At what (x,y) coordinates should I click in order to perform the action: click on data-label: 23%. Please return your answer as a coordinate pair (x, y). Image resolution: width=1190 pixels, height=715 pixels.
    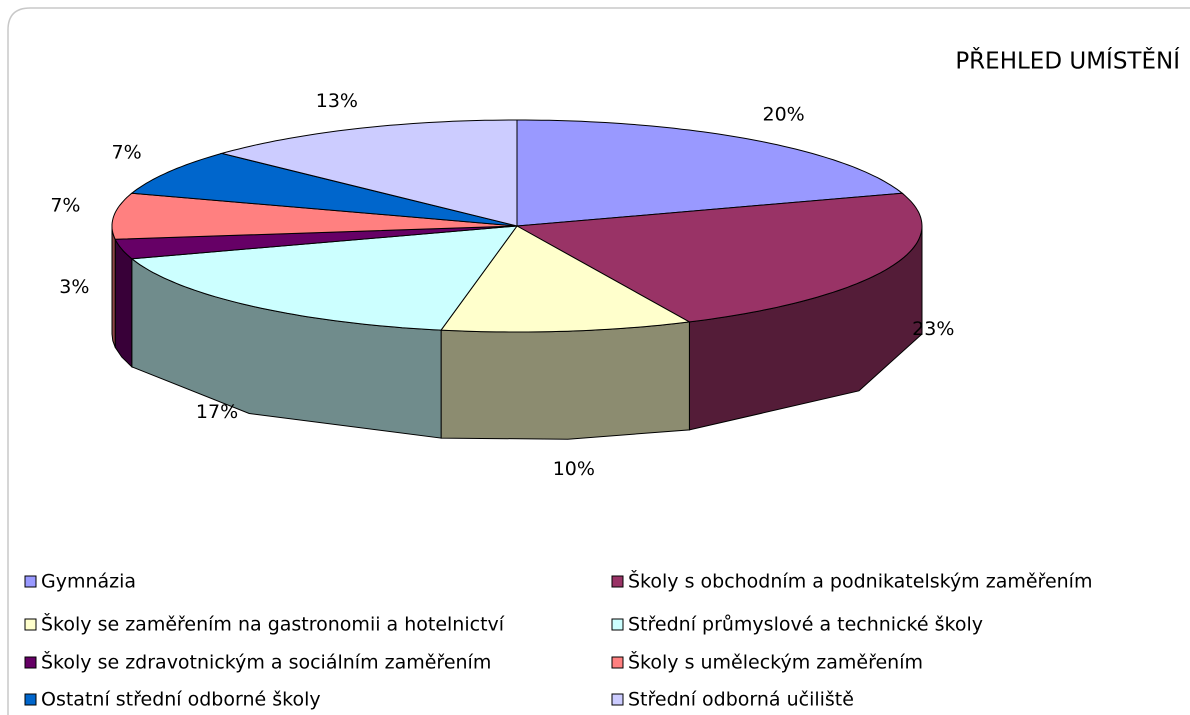
    Looking at the image, I should click on (933, 329).